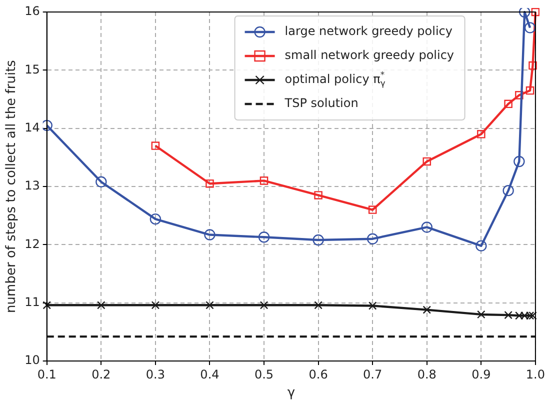 This screenshot has width=548, height=403. What do you see at coordinates (46, 374) in the screenshot?
I see `x-tick-label: 0.1` at bounding box center [46, 374].